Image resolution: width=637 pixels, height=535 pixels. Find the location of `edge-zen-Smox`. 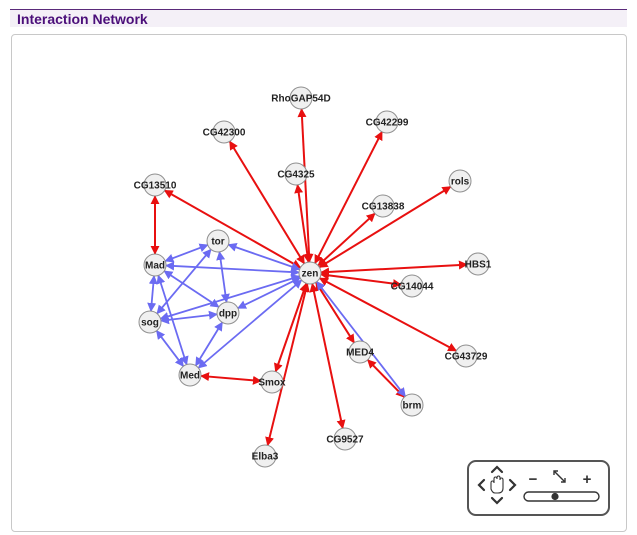

edge-zen-Smox is located at coordinates (291, 327).